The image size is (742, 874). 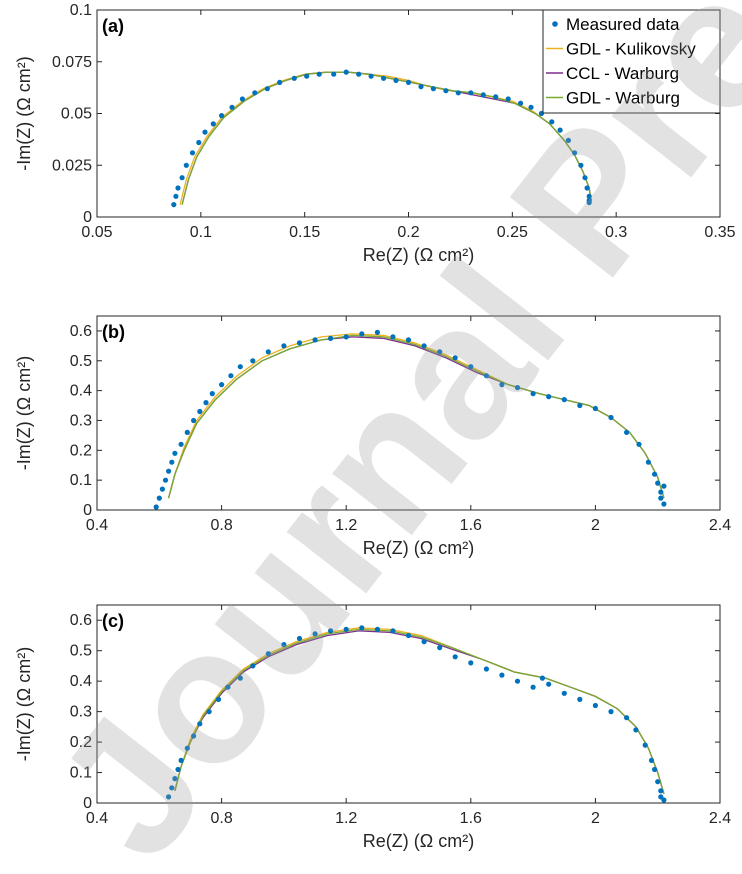 What do you see at coordinates (613, 98) in the screenshot?
I see `legend-item: GDL - Warburg` at bounding box center [613, 98].